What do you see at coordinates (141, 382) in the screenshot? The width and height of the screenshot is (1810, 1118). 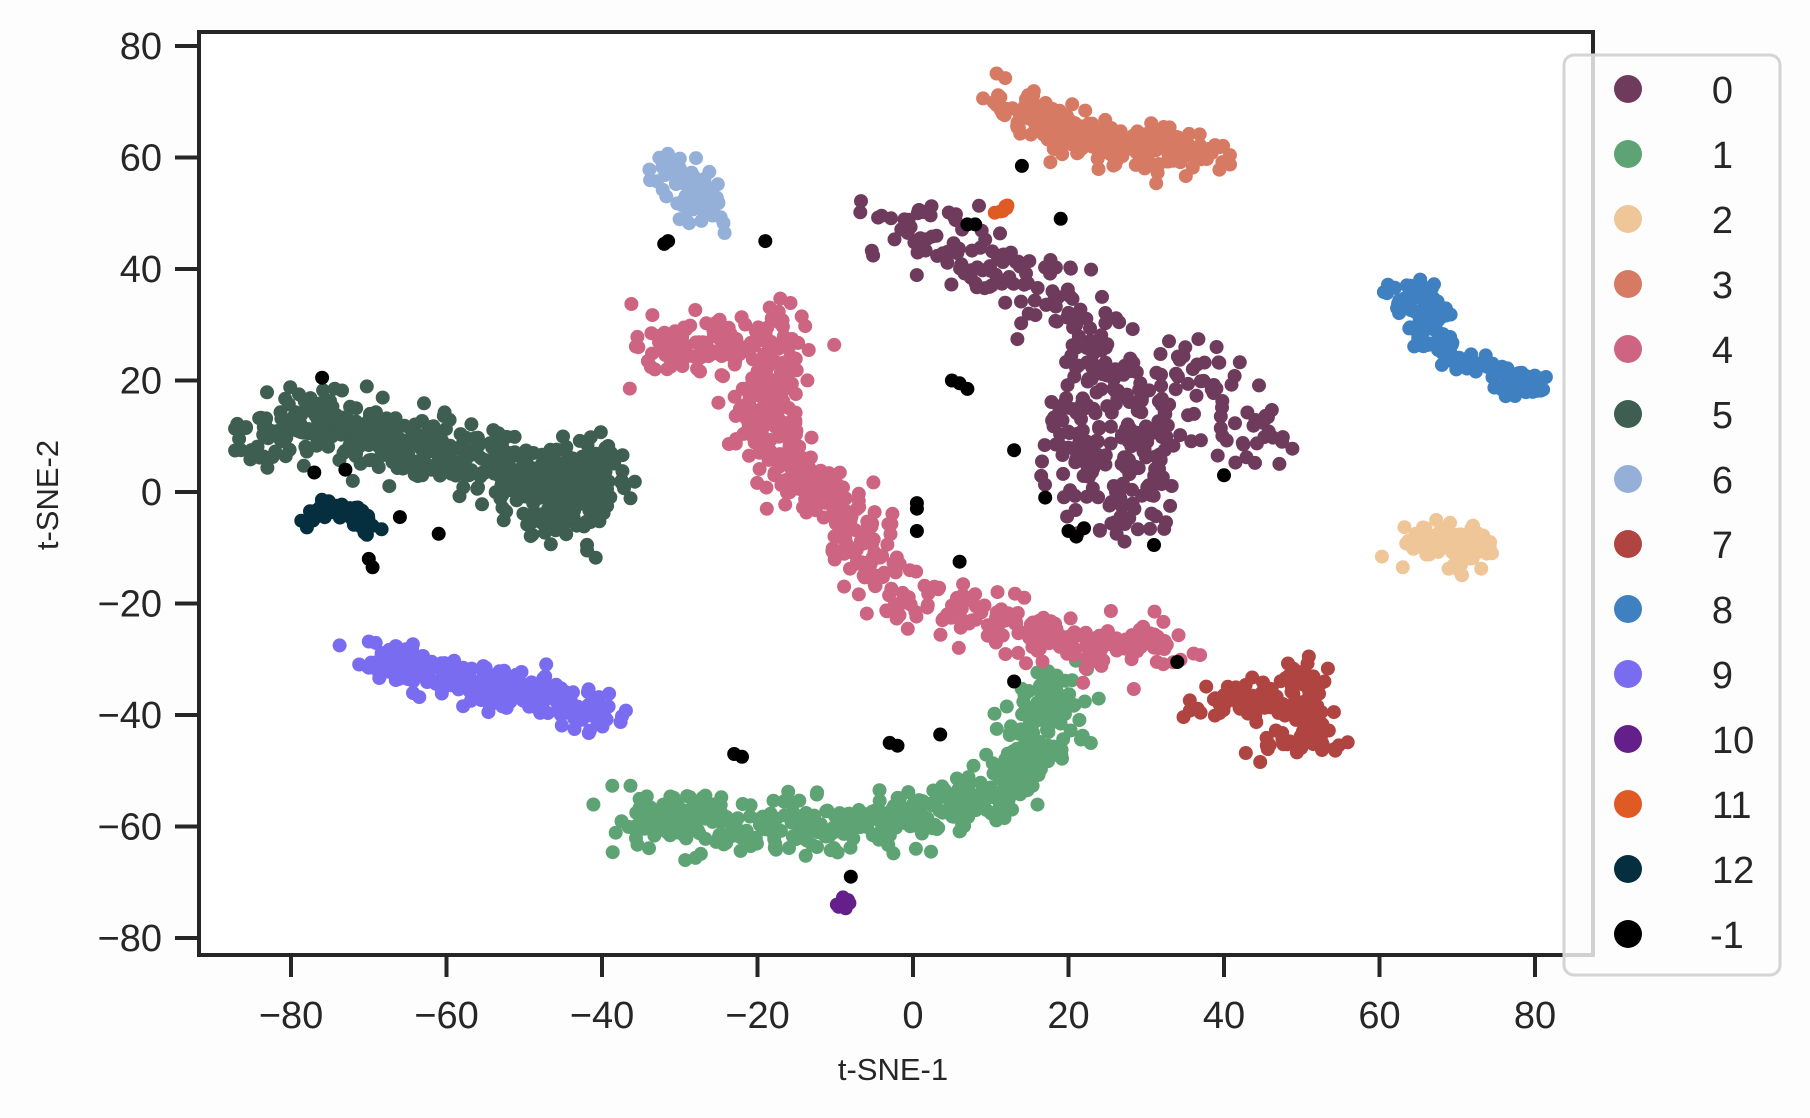 I see `y-tick-label: 20` at bounding box center [141, 382].